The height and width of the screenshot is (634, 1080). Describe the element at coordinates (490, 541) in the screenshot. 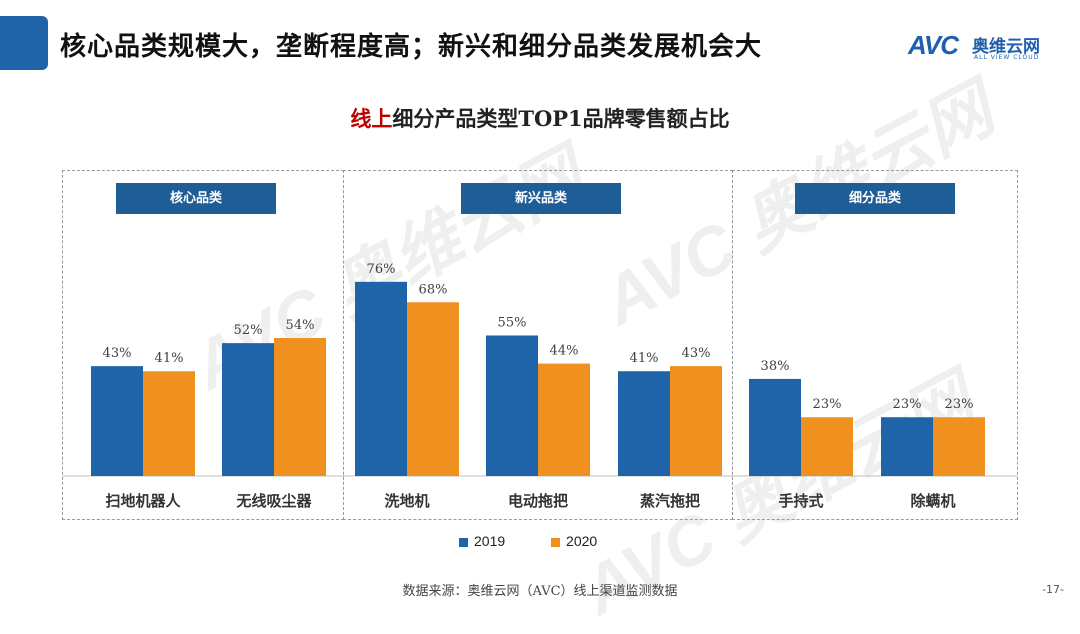

I see `legend-label-2019: 2019` at that location.